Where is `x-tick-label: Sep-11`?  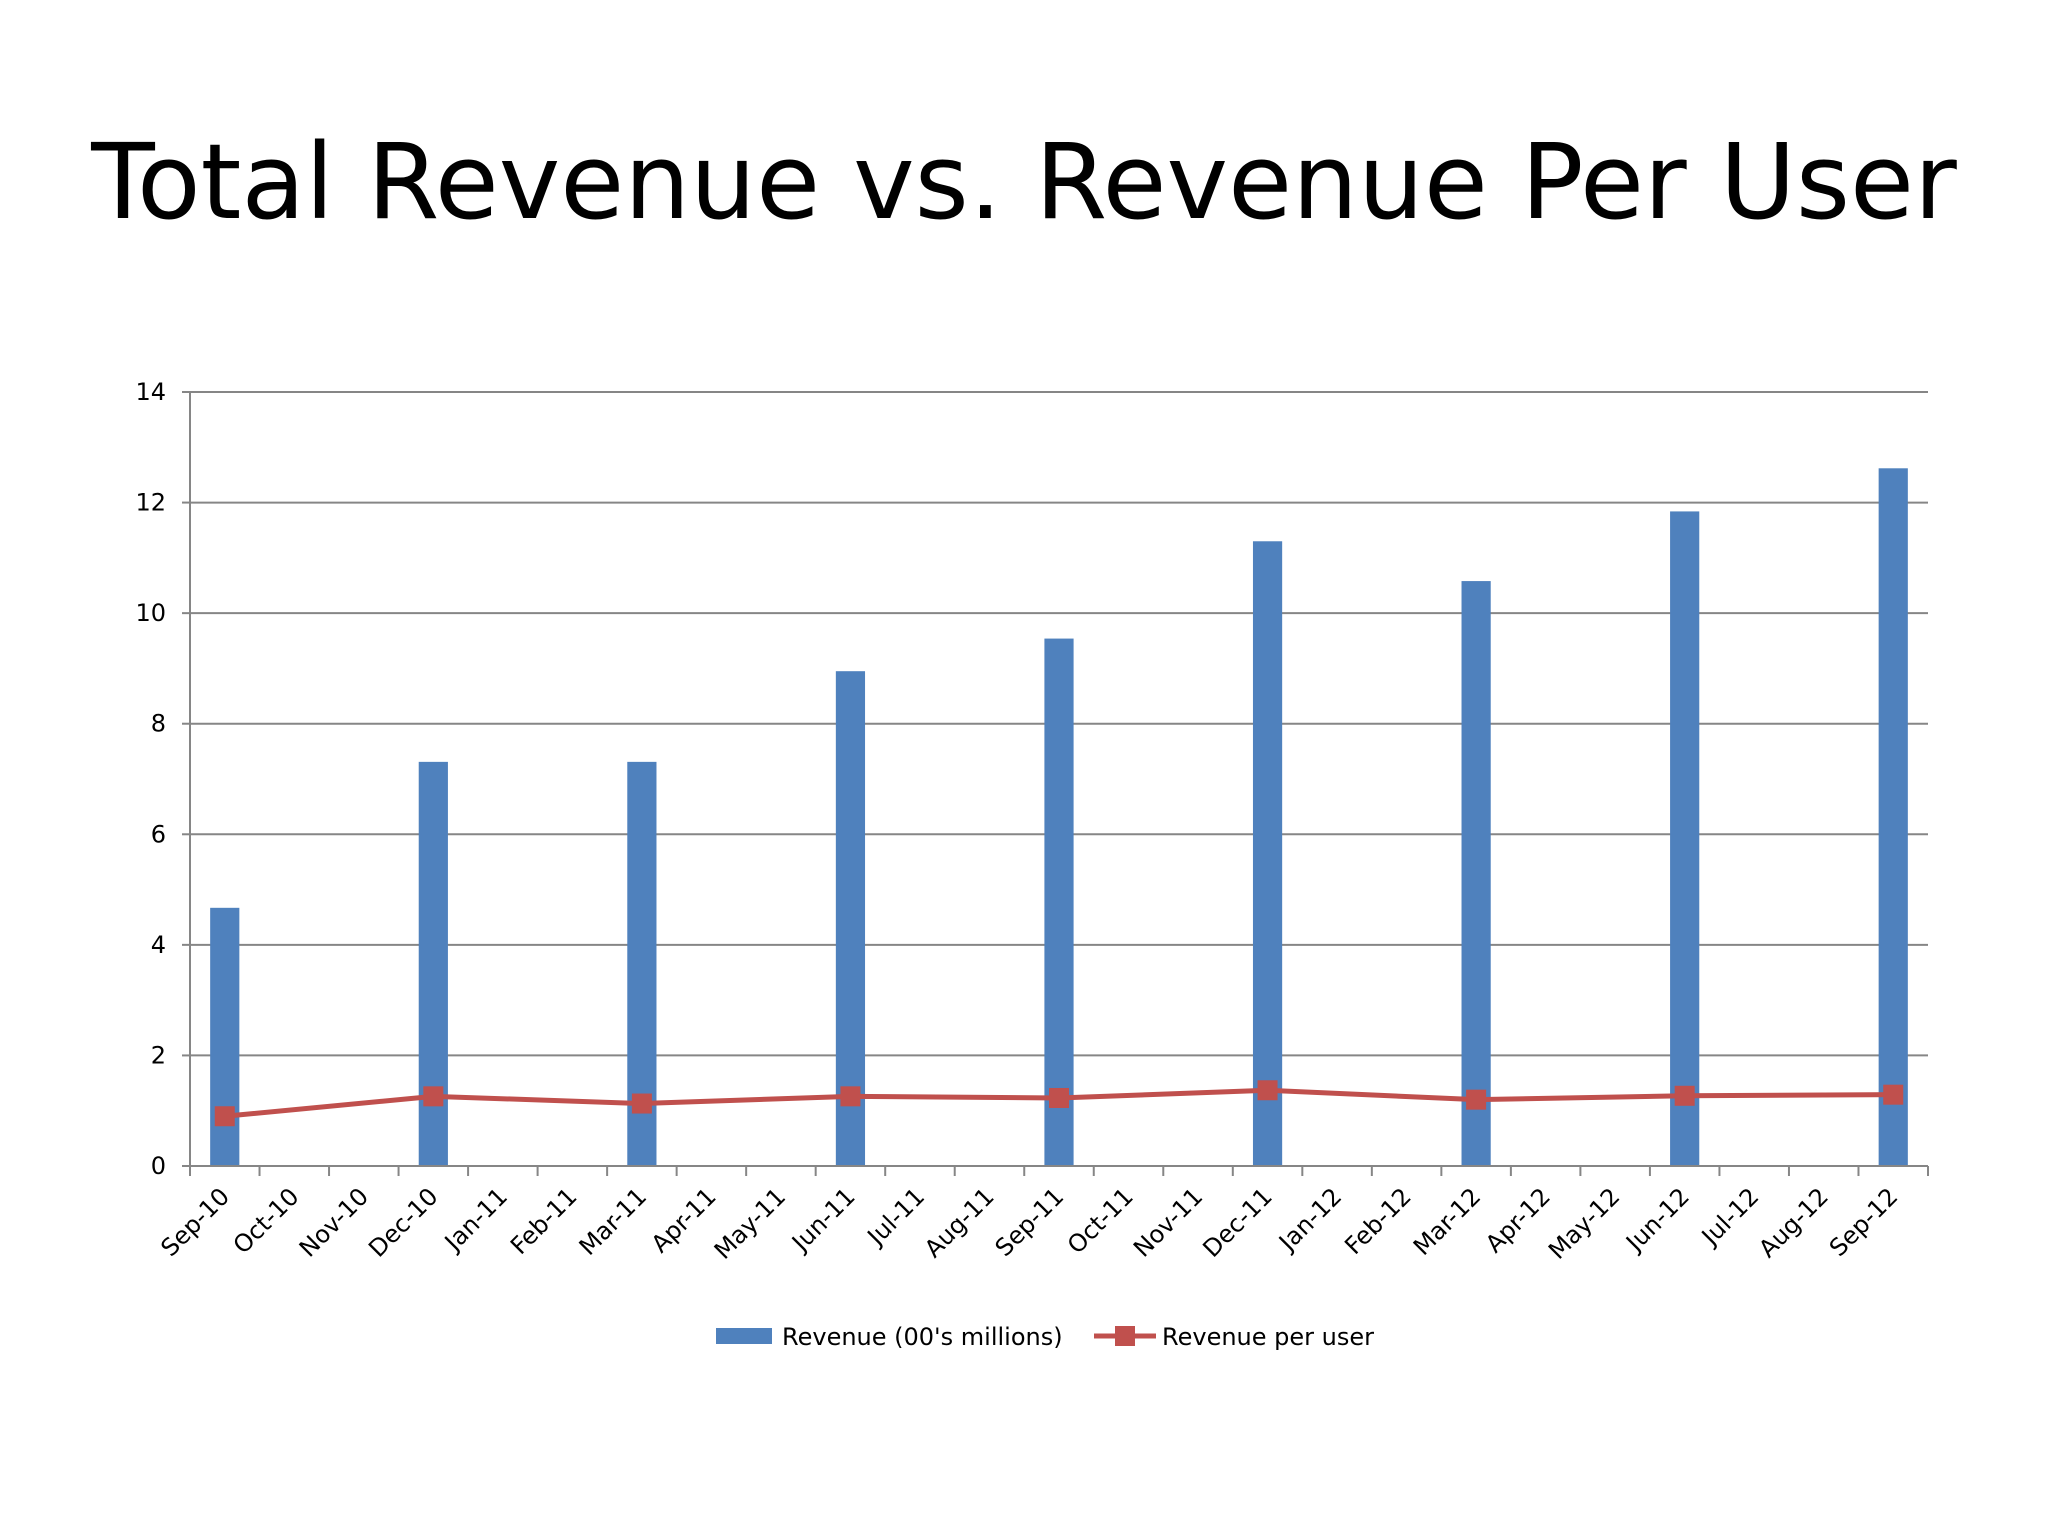 x-tick-label: Sep-11 is located at coordinates (1030, 1222).